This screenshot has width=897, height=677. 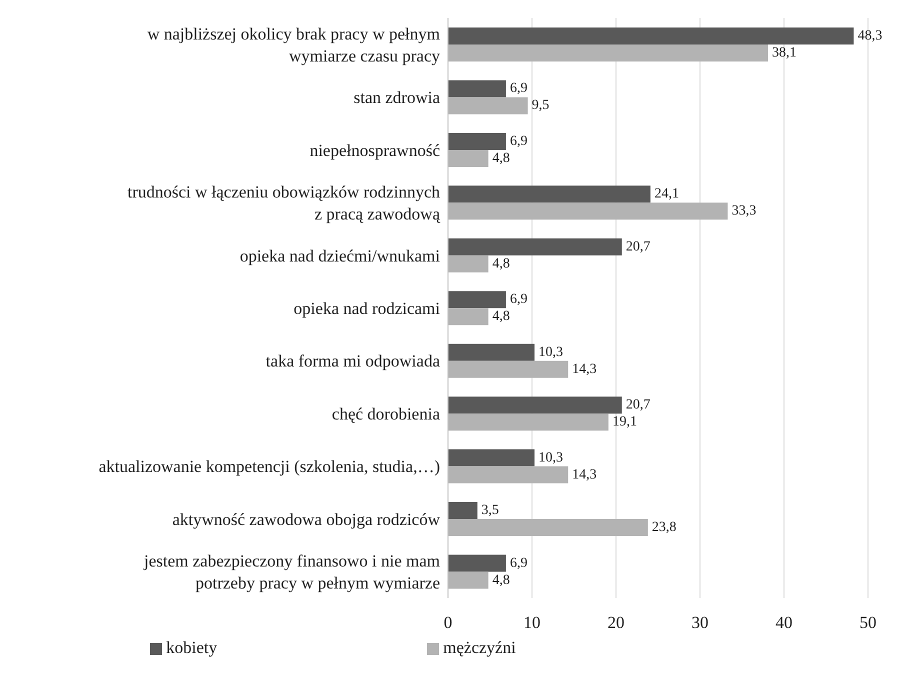 What do you see at coordinates (448, 622) in the screenshot?
I see `x-tick-label: 0` at bounding box center [448, 622].